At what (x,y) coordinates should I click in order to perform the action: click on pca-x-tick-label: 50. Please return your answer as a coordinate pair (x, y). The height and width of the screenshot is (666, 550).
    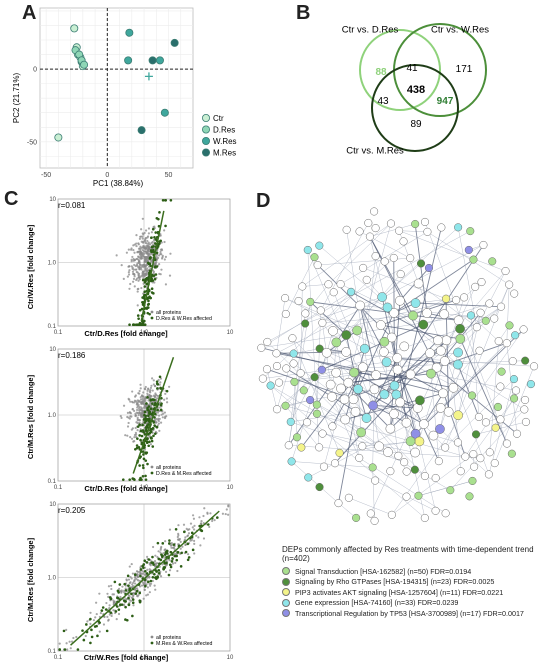
    Looking at the image, I should click on (169, 175).